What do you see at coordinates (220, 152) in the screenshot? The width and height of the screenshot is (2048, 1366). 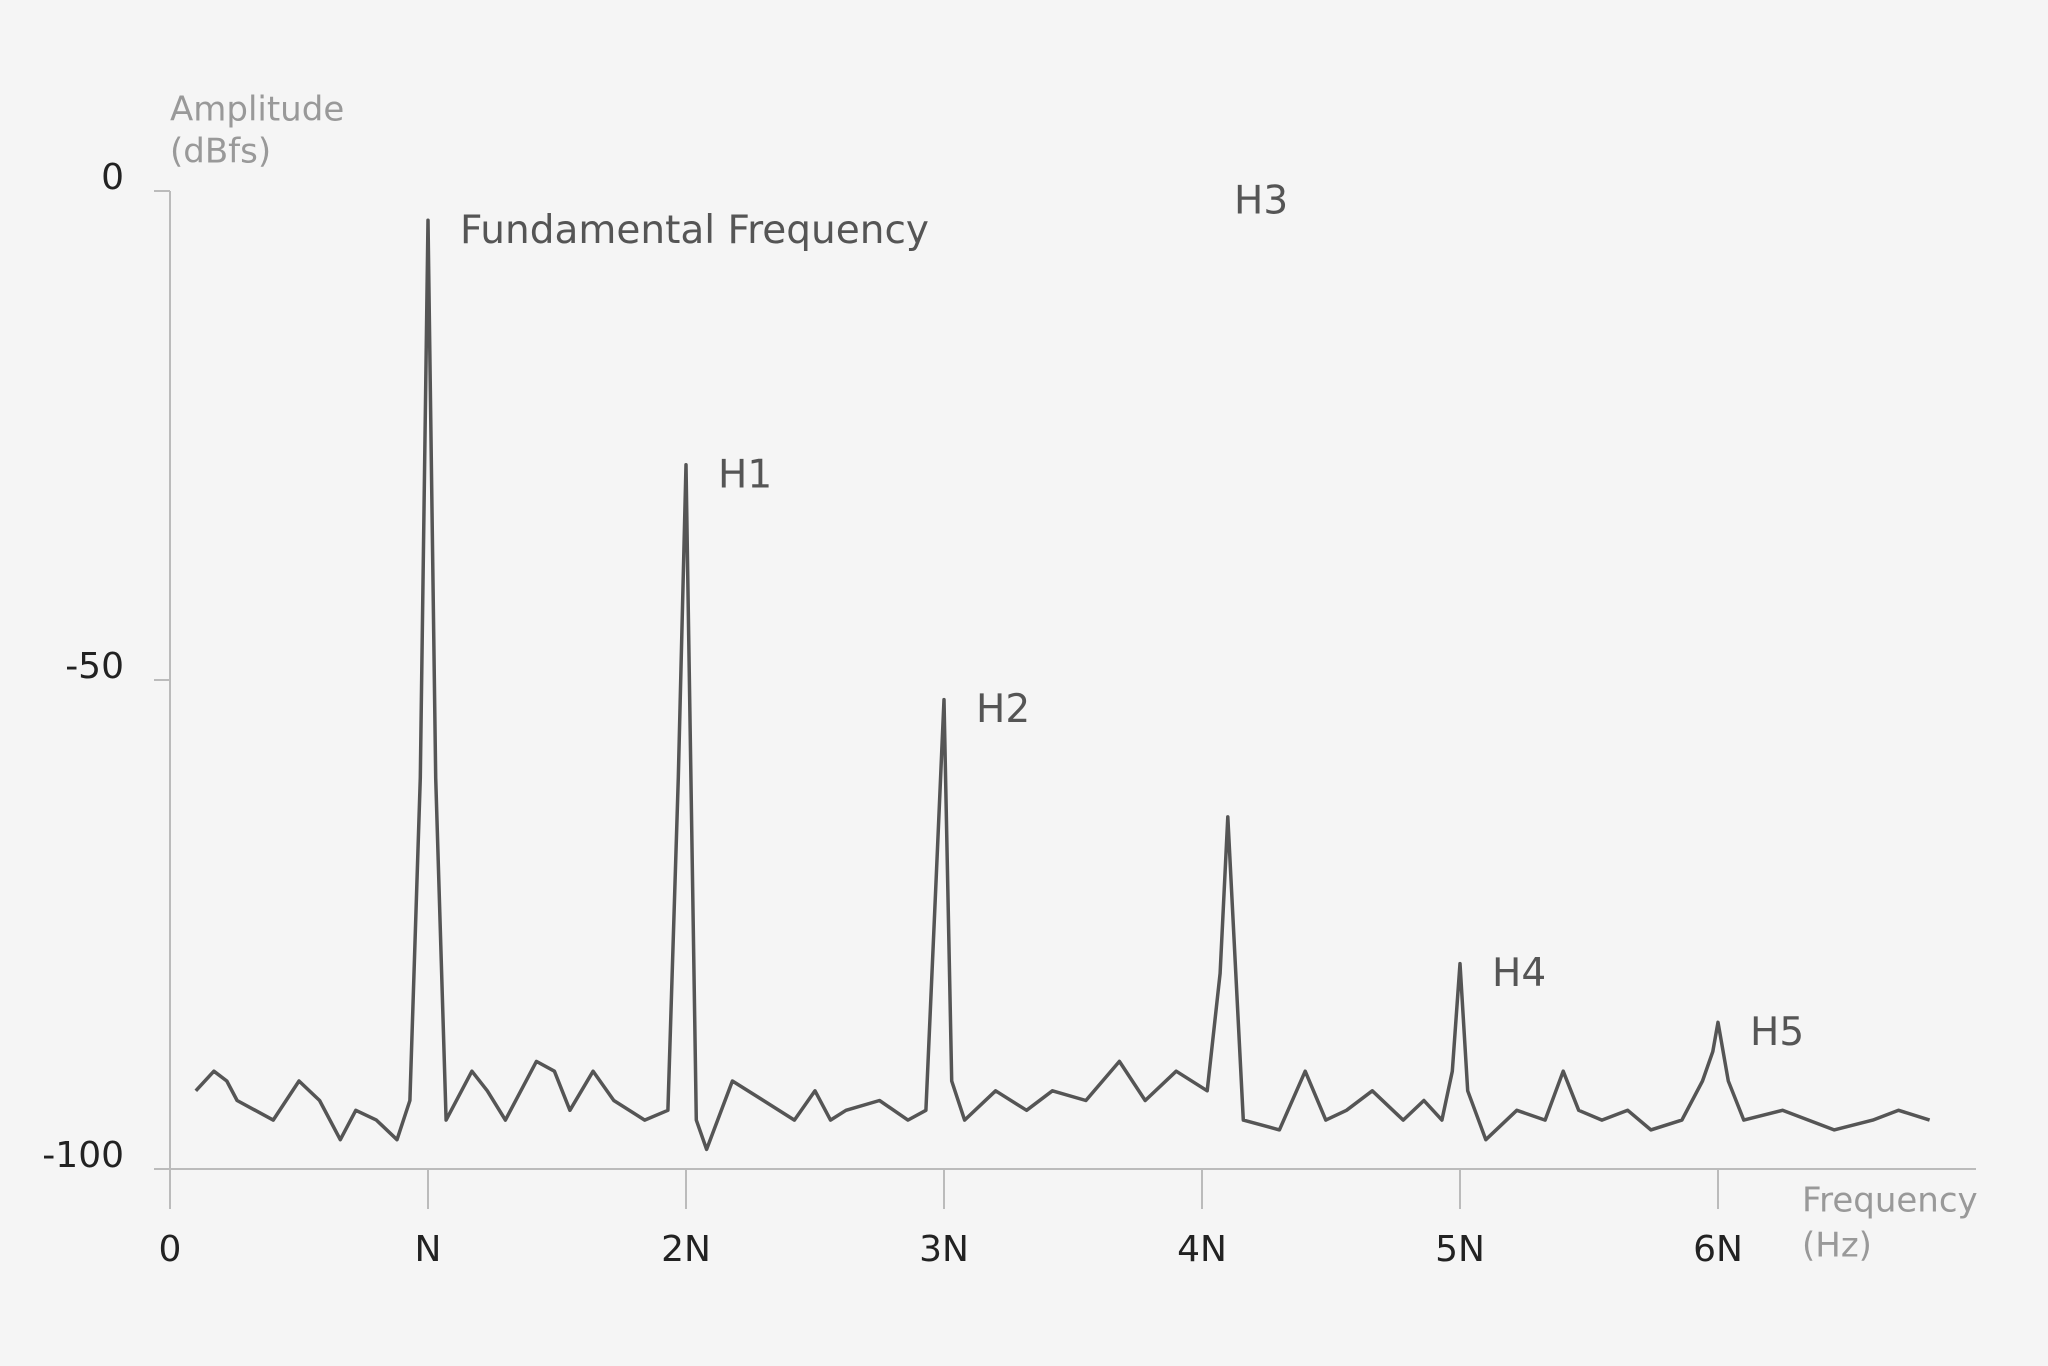 I see `y-axis-label: (dBfs)` at bounding box center [220, 152].